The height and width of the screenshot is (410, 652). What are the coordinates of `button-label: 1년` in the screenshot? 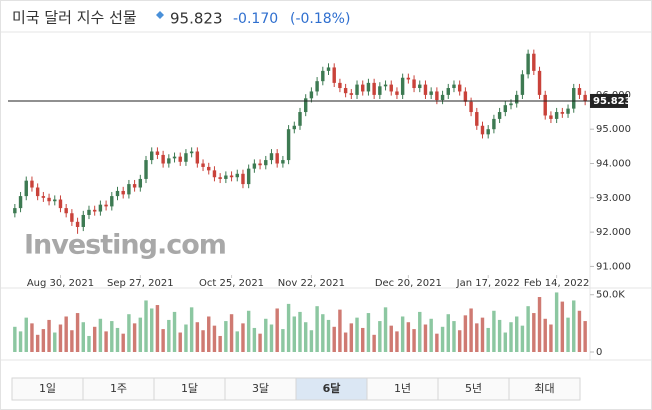 It's located at (402, 388).